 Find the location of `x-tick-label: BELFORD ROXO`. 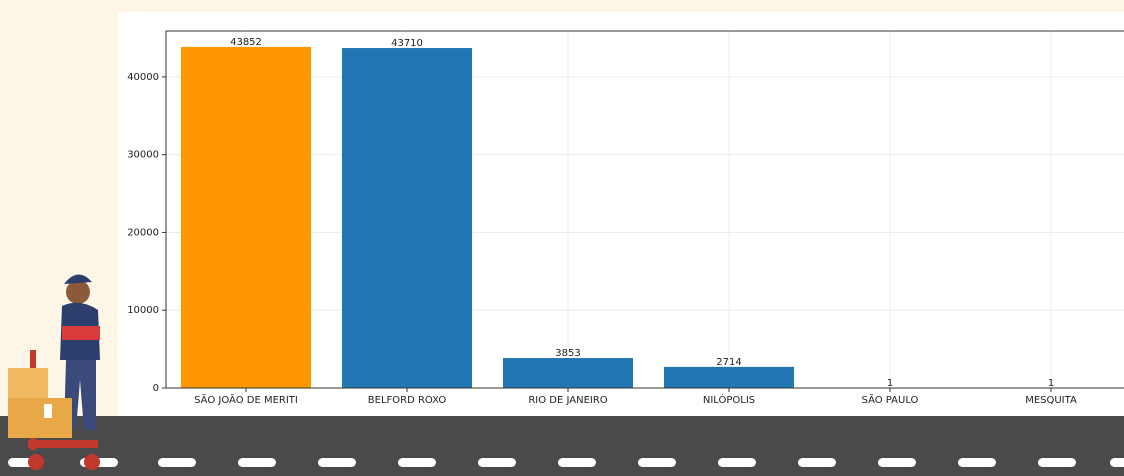

x-tick-label: BELFORD ROXO is located at coordinates (407, 400).